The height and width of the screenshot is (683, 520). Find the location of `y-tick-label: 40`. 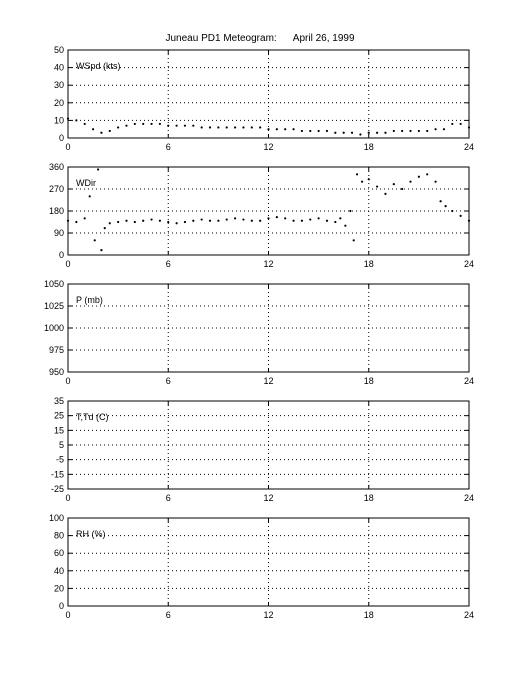

y-tick-label: 40 is located at coordinates (59, 571).